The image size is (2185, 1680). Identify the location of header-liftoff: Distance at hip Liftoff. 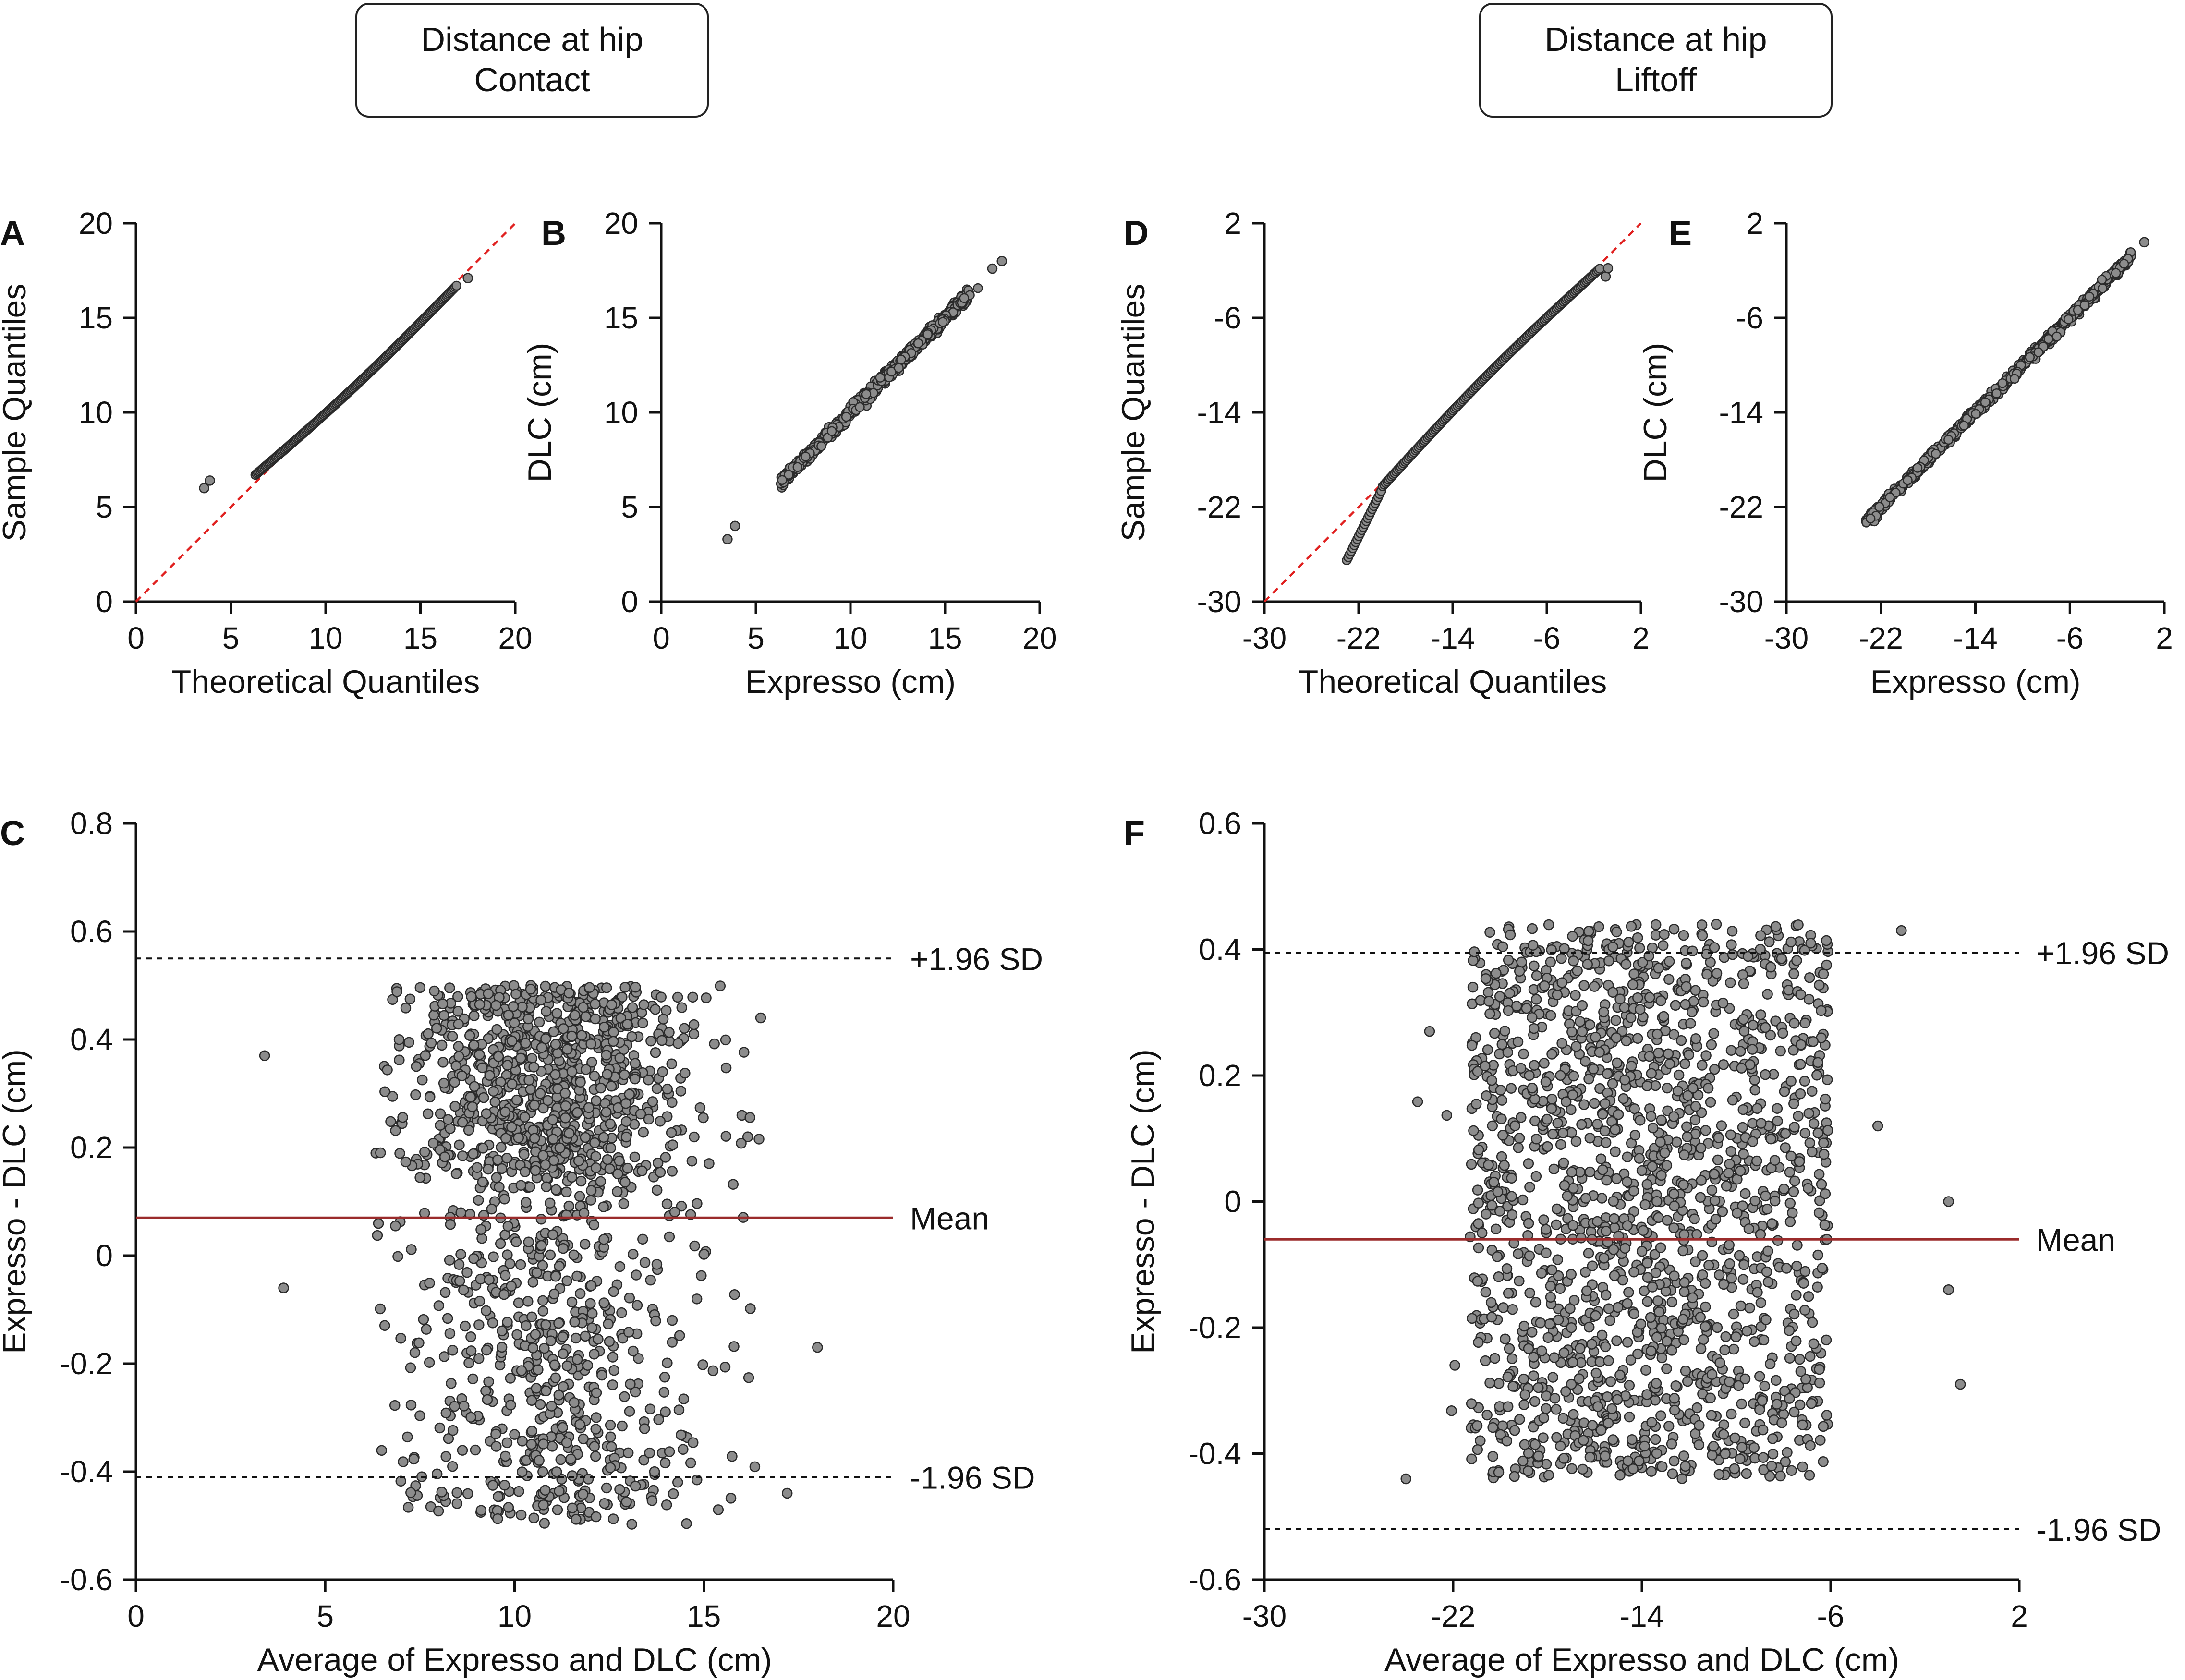
(1656, 60).